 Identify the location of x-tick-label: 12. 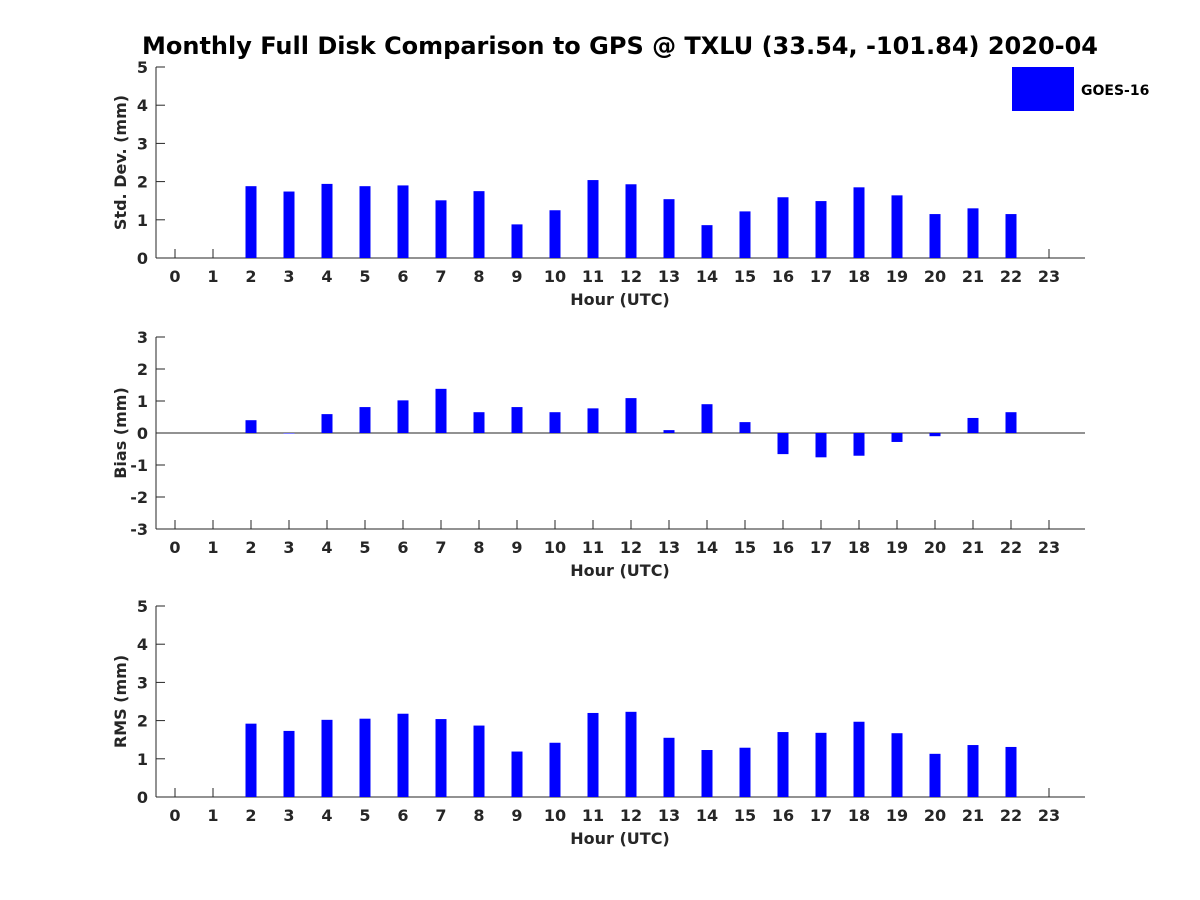
(631, 547).